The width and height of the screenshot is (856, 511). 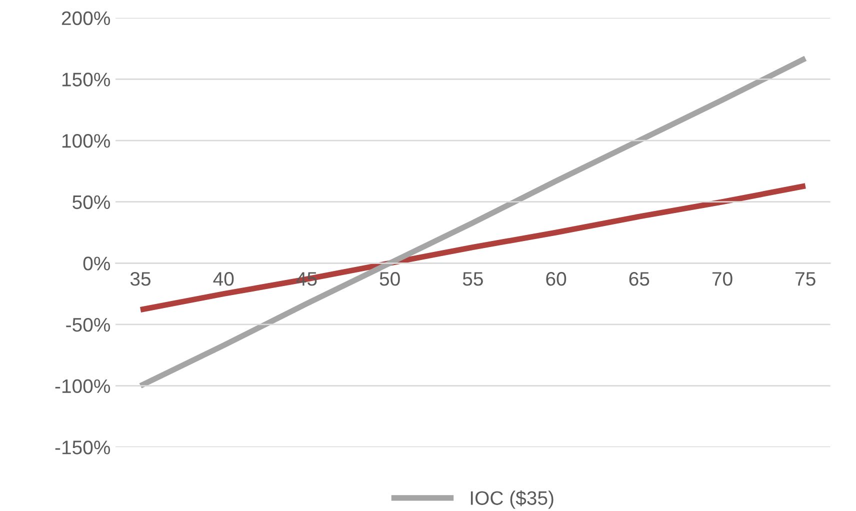 What do you see at coordinates (390, 279) in the screenshot?
I see `x-tick-label: 50` at bounding box center [390, 279].